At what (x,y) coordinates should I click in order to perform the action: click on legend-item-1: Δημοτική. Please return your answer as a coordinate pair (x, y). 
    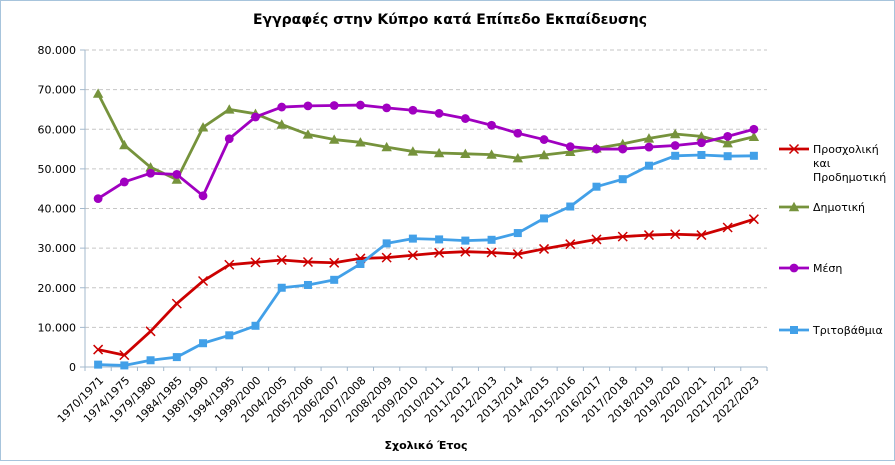
    Looking at the image, I should click on (822, 207).